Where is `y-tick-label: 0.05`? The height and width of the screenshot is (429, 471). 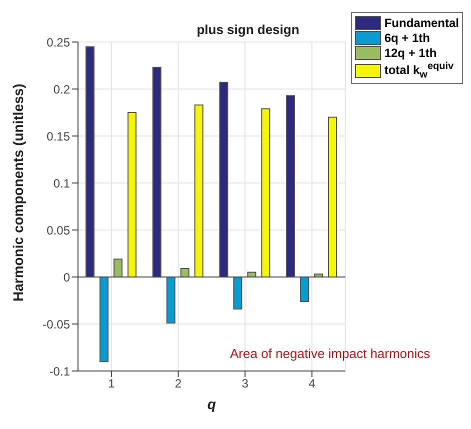 y-tick-label: 0.05 is located at coordinates (58, 230).